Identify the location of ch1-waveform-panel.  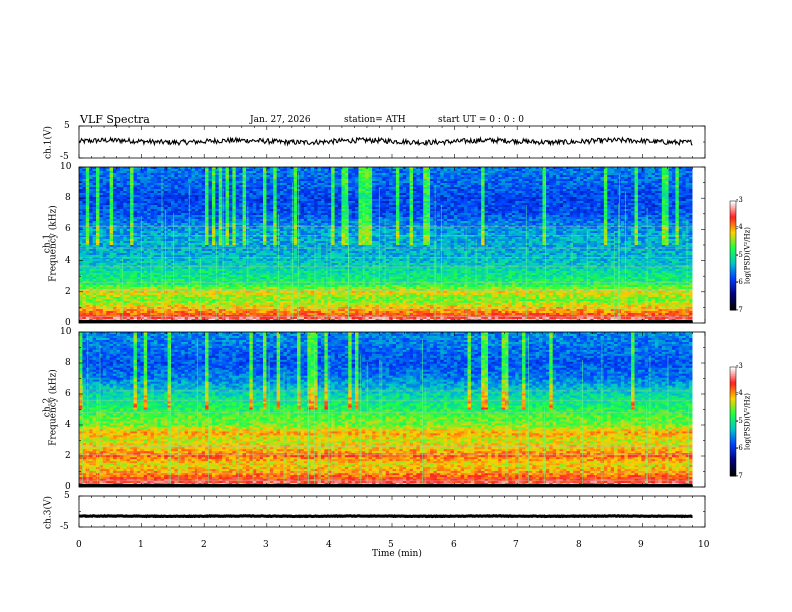
(392, 142).